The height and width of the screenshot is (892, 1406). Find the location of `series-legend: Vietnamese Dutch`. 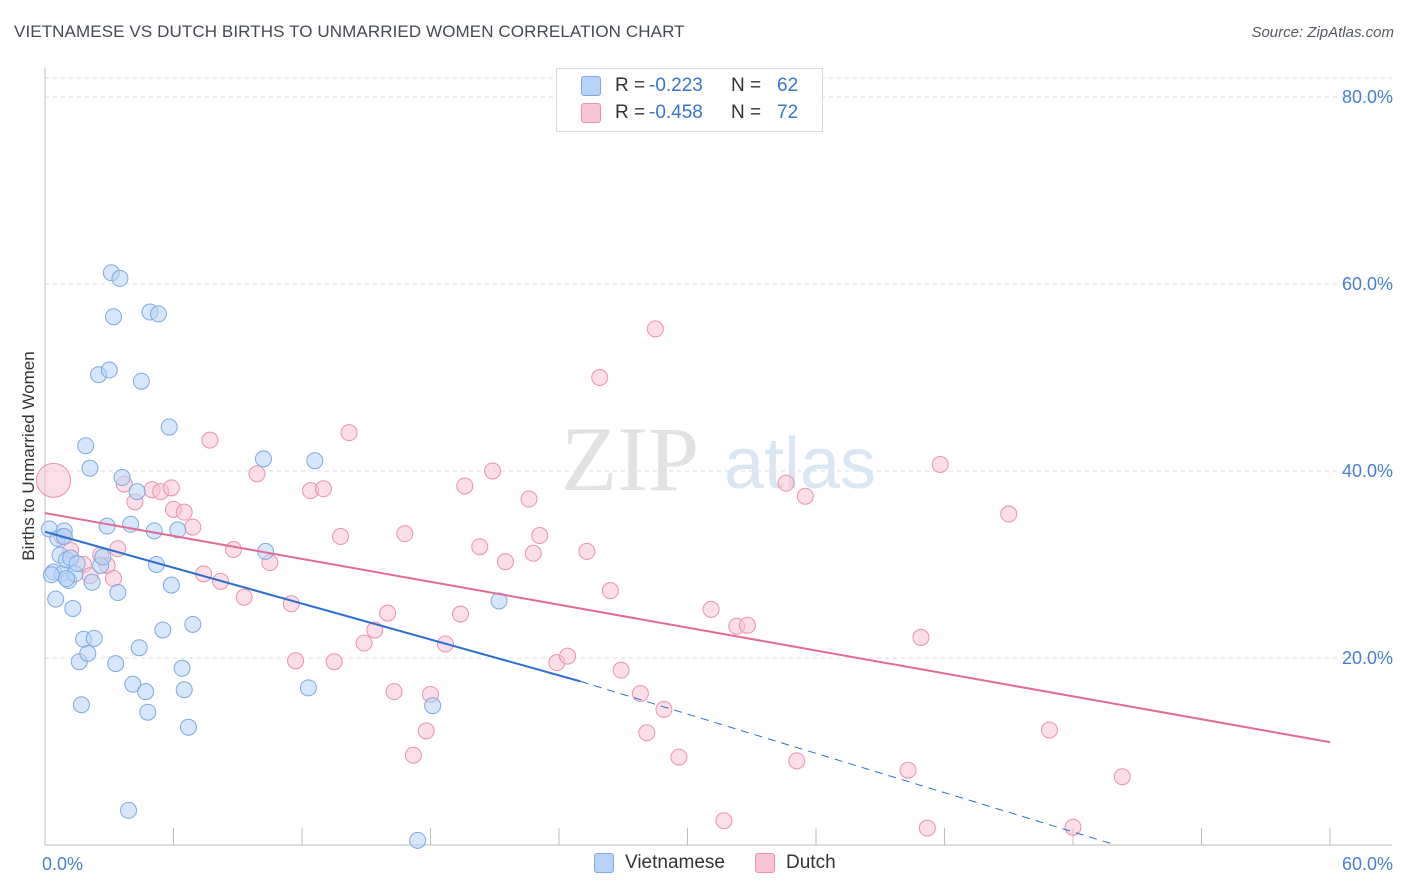

series-legend: Vietnamese Dutch is located at coordinates (730, 863).